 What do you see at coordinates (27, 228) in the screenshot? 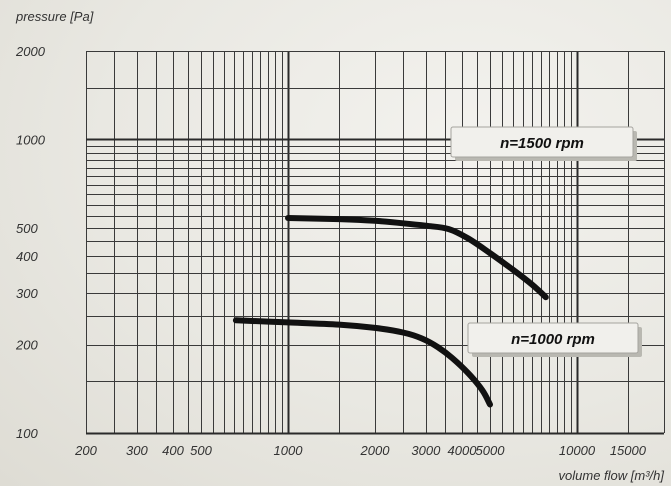
I see `y-tick-label: 500` at bounding box center [27, 228].